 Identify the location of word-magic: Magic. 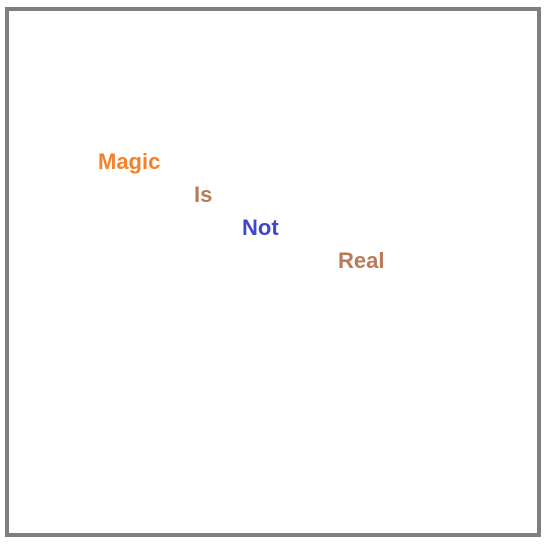
(129, 161).